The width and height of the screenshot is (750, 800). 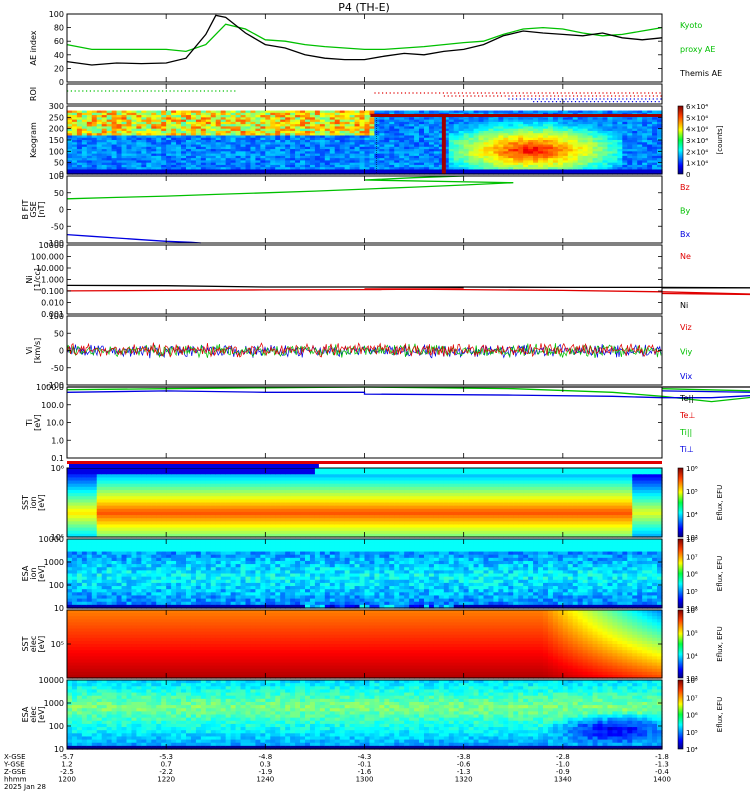 What do you see at coordinates (55, 423) in the screenshot?
I see `y-tick-label: 10.0` at bounding box center [55, 423].